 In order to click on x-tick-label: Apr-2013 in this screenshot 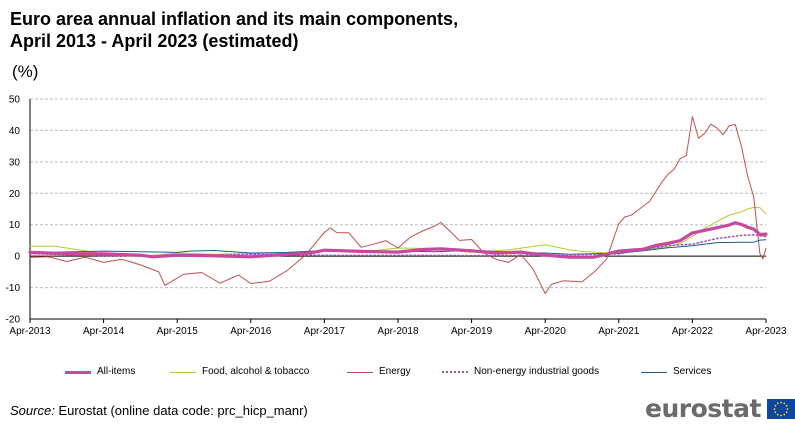, I will do `click(30, 331)`.